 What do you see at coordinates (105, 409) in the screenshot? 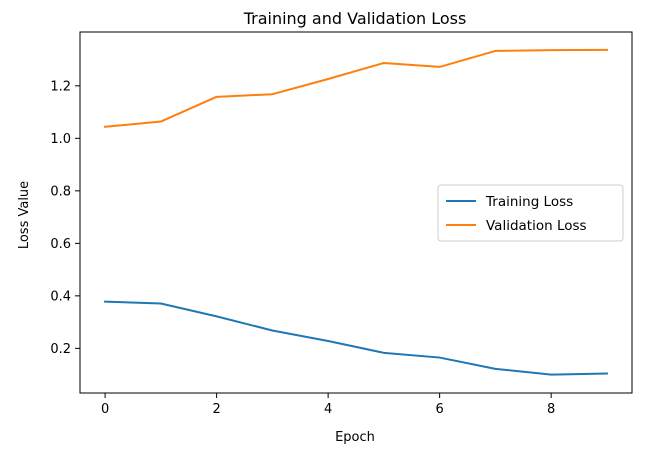
I see `x-tick-label: 0` at bounding box center [105, 409].